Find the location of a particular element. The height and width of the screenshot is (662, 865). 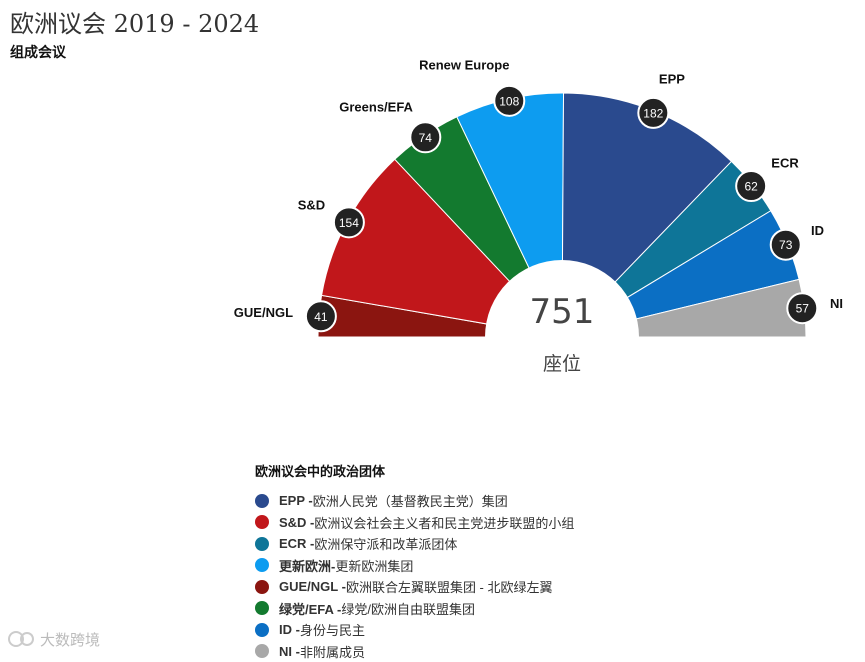

legend-description: 非附属成员 is located at coordinates (332, 651).